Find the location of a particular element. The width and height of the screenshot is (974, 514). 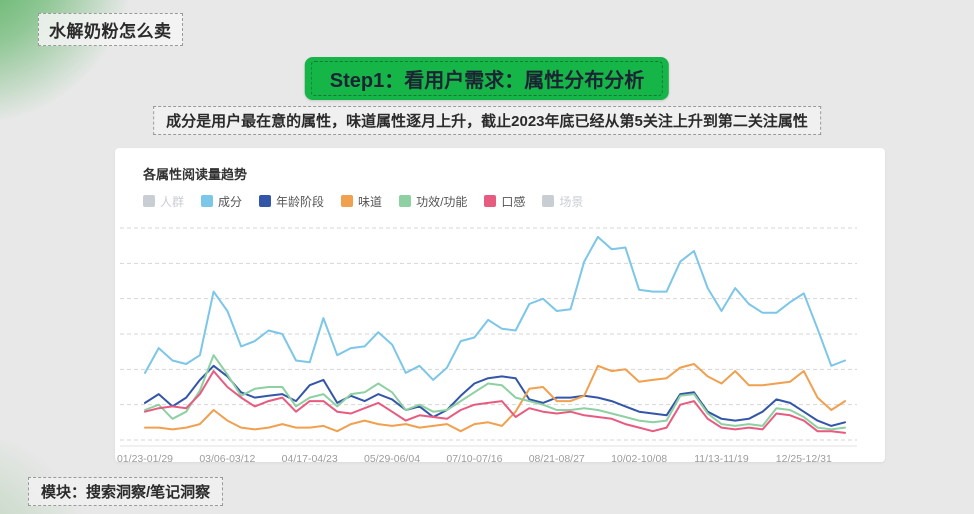

legend-item-场景: 场景 is located at coordinates (562, 201).